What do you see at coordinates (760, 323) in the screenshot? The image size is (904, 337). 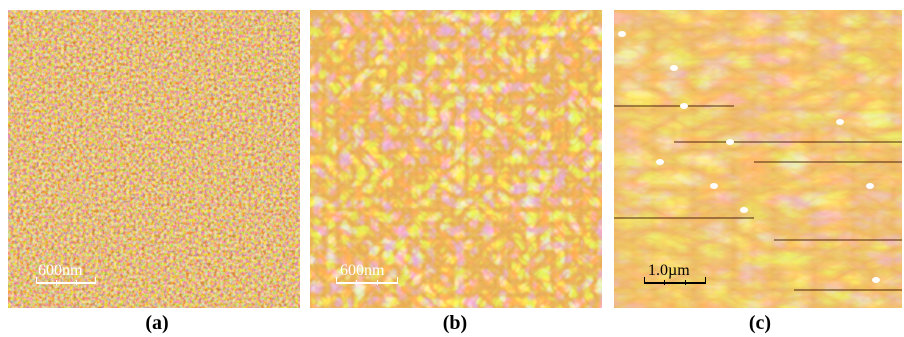 I see `caption-c: (c)` at bounding box center [760, 323].